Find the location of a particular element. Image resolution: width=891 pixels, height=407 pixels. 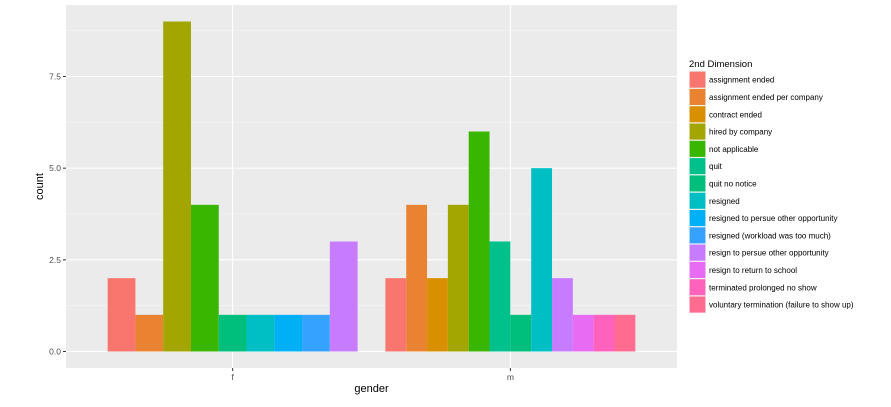

legend-key-resigned-workload-was-too-much is located at coordinates (697, 235).